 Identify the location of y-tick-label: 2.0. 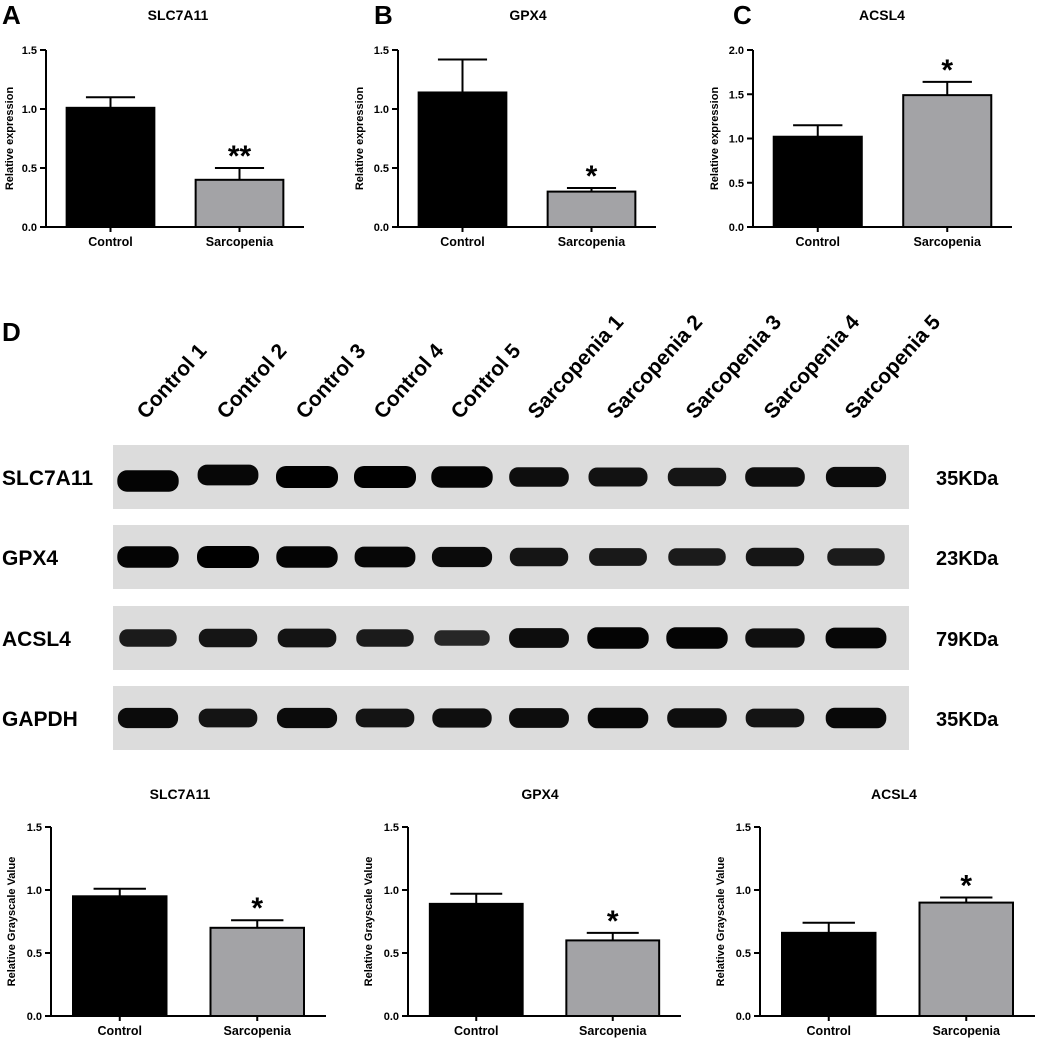
(736, 51).